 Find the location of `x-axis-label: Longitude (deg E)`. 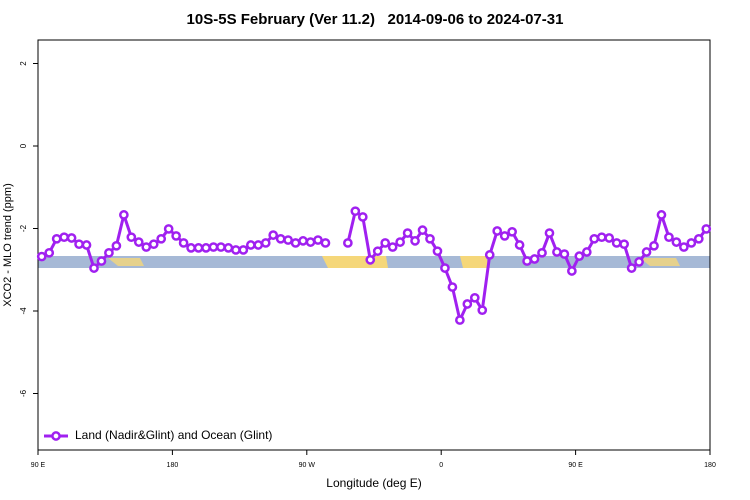

x-axis-label: Longitude (deg E) is located at coordinates (373, 483).